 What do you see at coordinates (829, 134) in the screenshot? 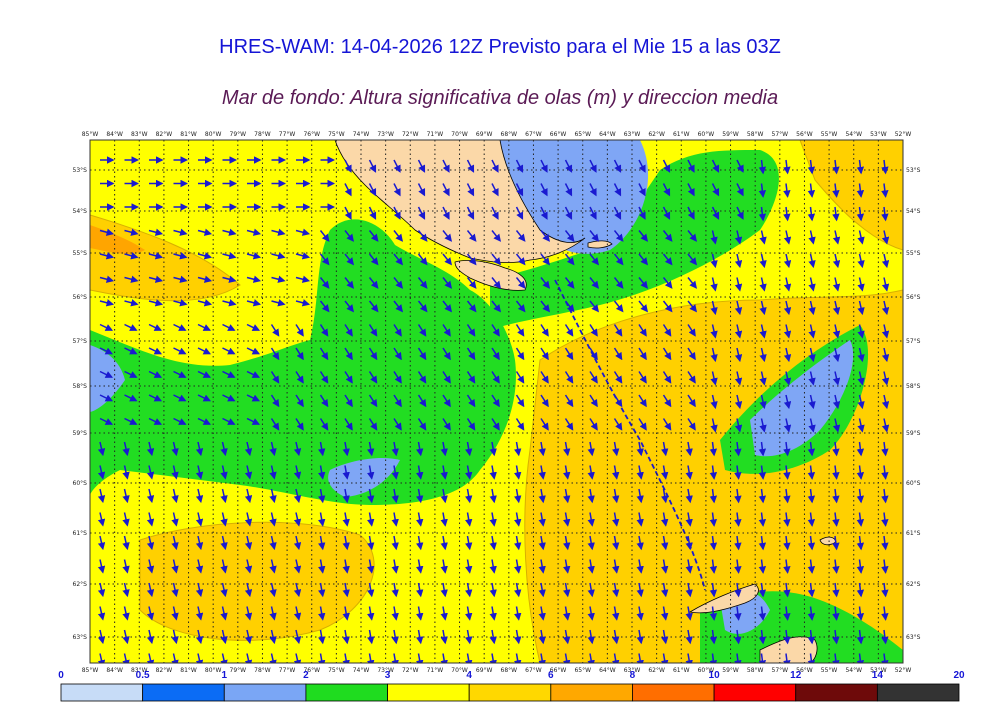
I see `lon-label-top: 55°W` at bounding box center [829, 134].